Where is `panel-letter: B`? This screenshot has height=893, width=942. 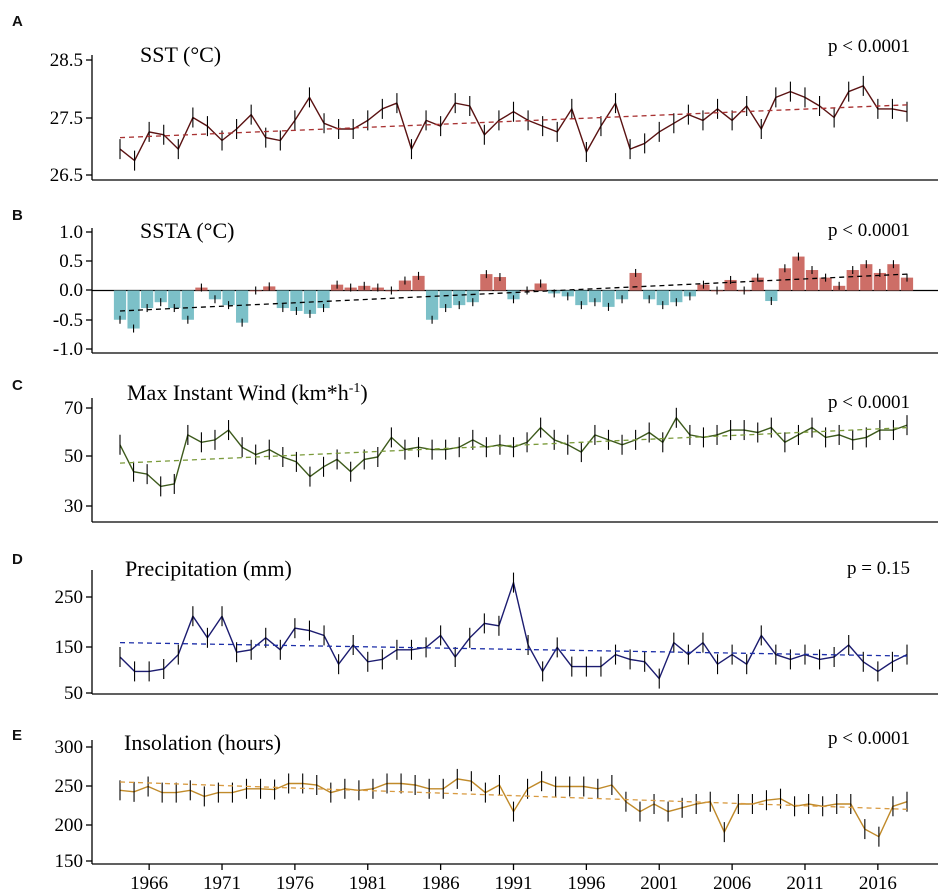 panel-letter: B is located at coordinates (17, 215).